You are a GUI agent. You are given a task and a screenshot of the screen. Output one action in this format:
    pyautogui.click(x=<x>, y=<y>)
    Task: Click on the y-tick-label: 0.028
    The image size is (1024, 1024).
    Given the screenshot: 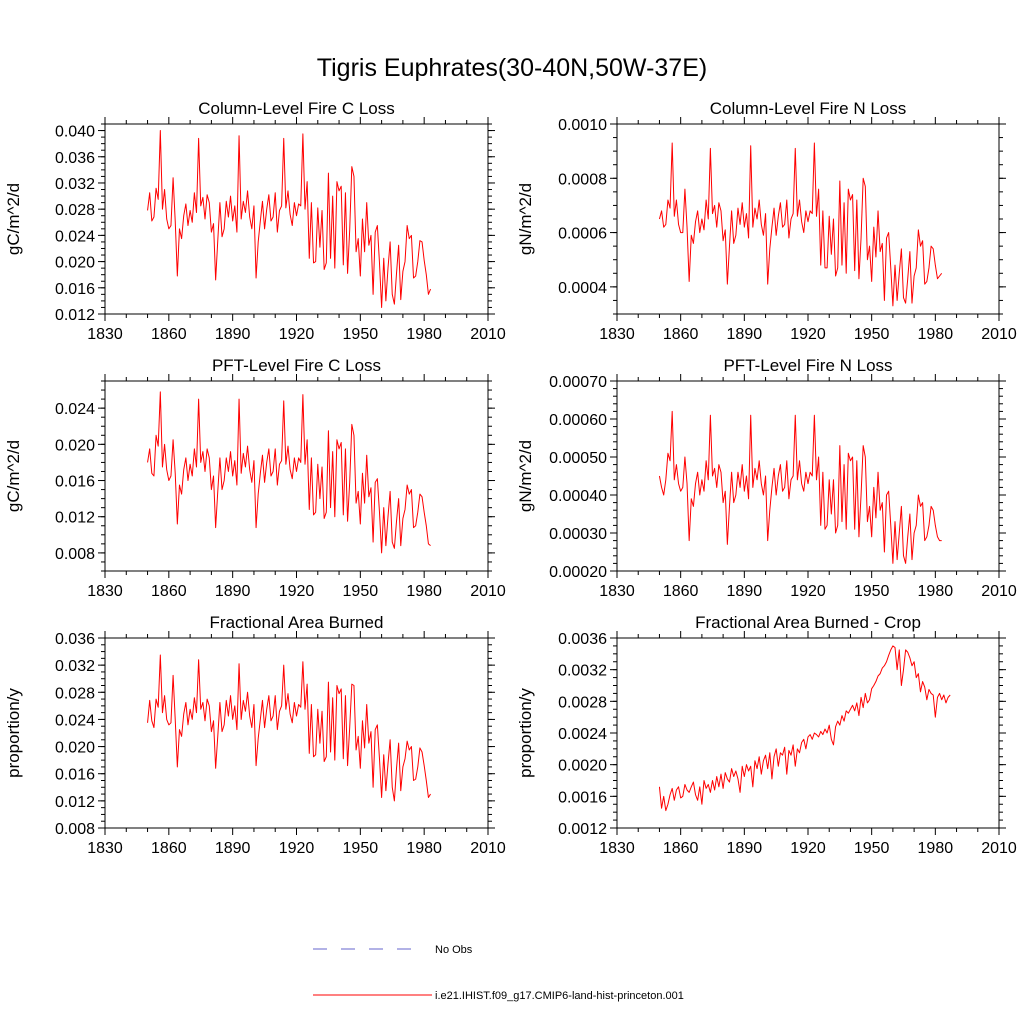 What is the action you would take?
    pyautogui.click(x=75, y=210)
    